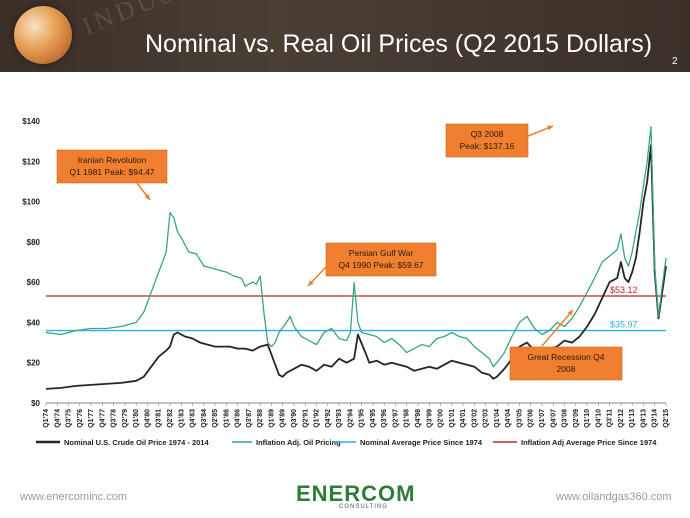  I want to click on callout-text-q3_2008: Peak: $137.16, so click(487, 146).